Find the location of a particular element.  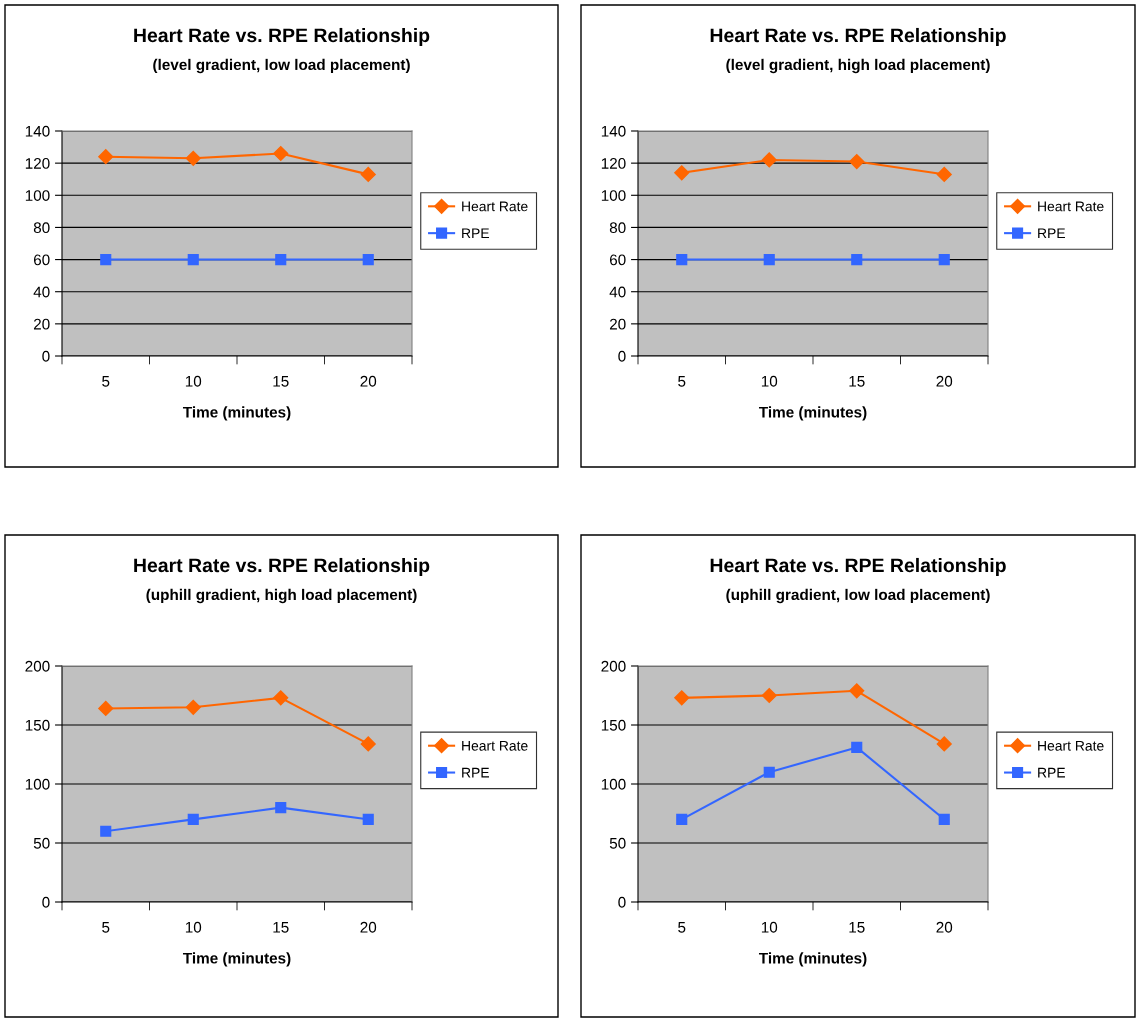

chart-subtitle: (uphill gradient, low load placement) is located at coordinates (858, 596).